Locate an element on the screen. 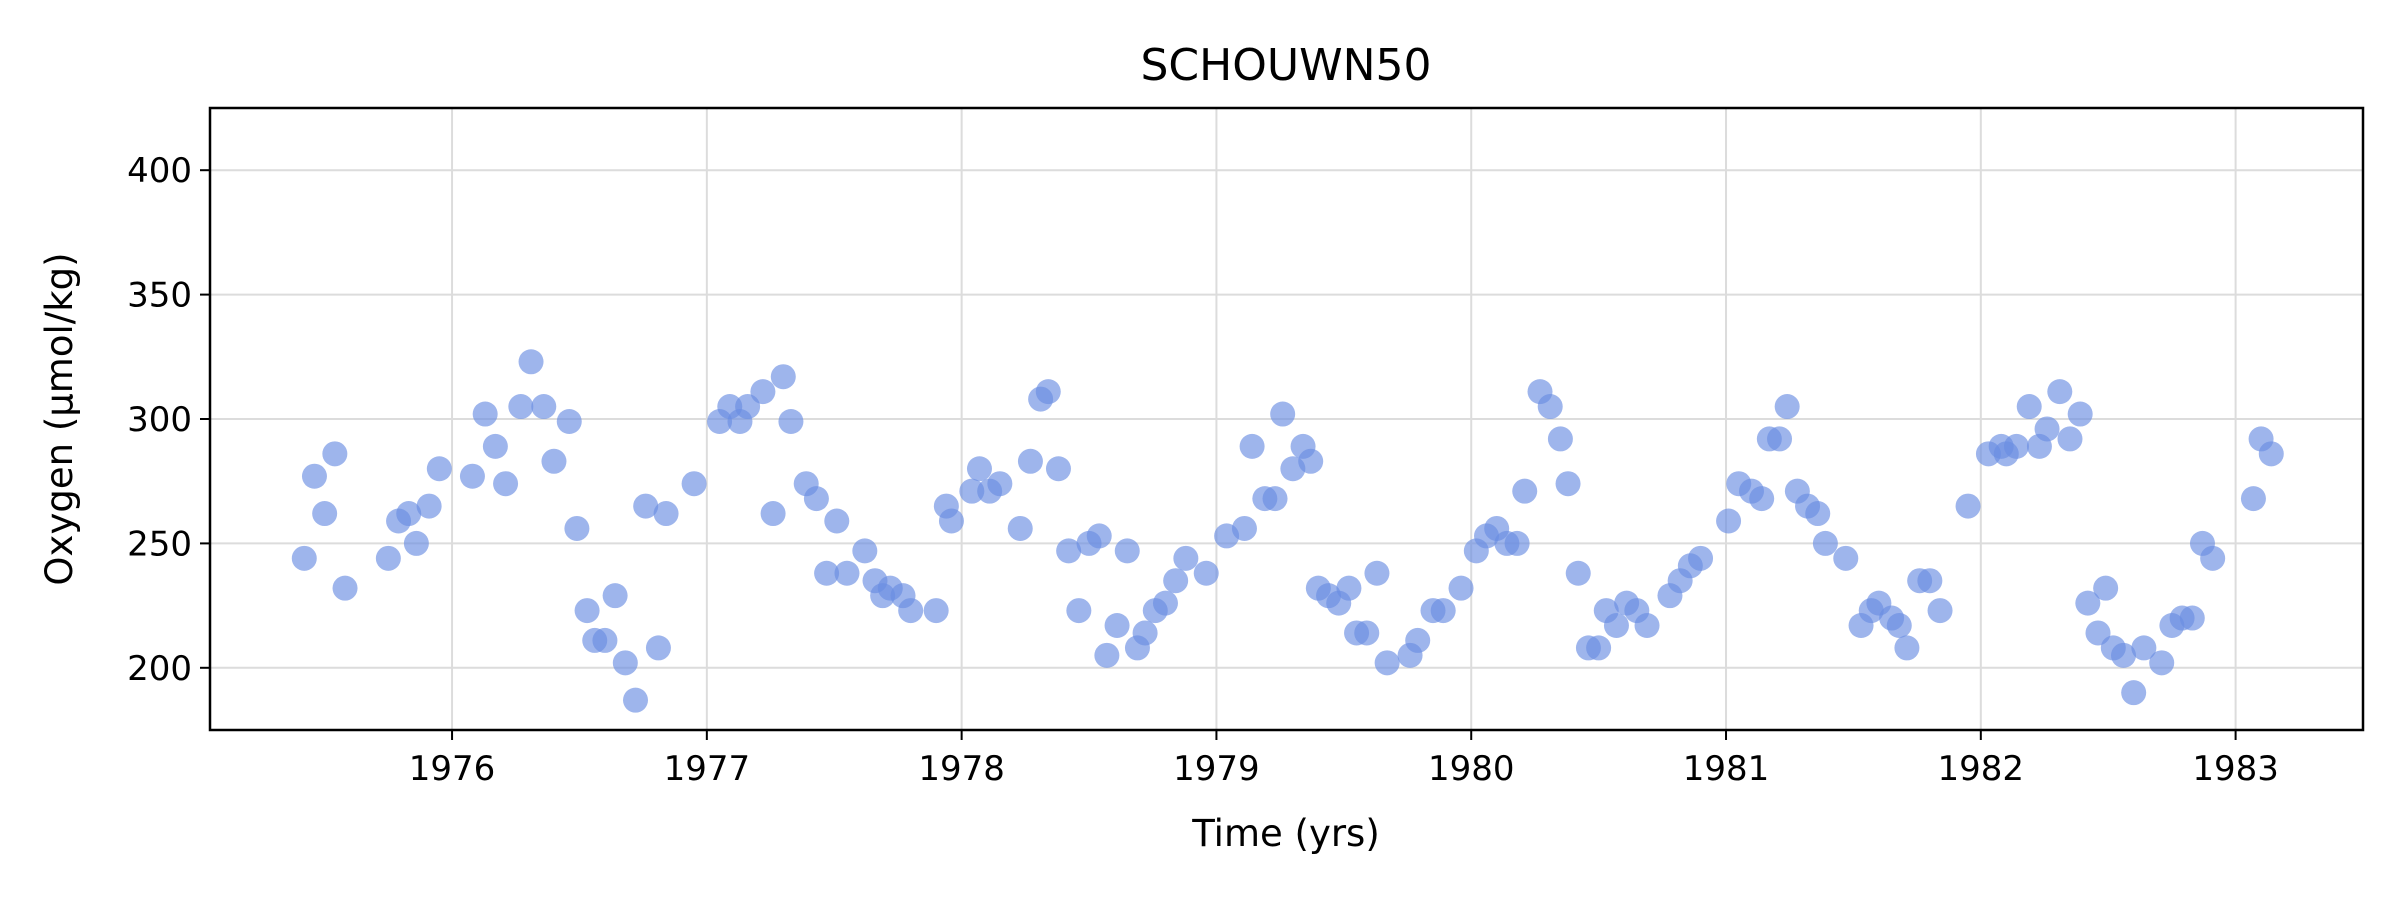  chart-title: SCHOUWN50 is located at coordinates (1286, 65).